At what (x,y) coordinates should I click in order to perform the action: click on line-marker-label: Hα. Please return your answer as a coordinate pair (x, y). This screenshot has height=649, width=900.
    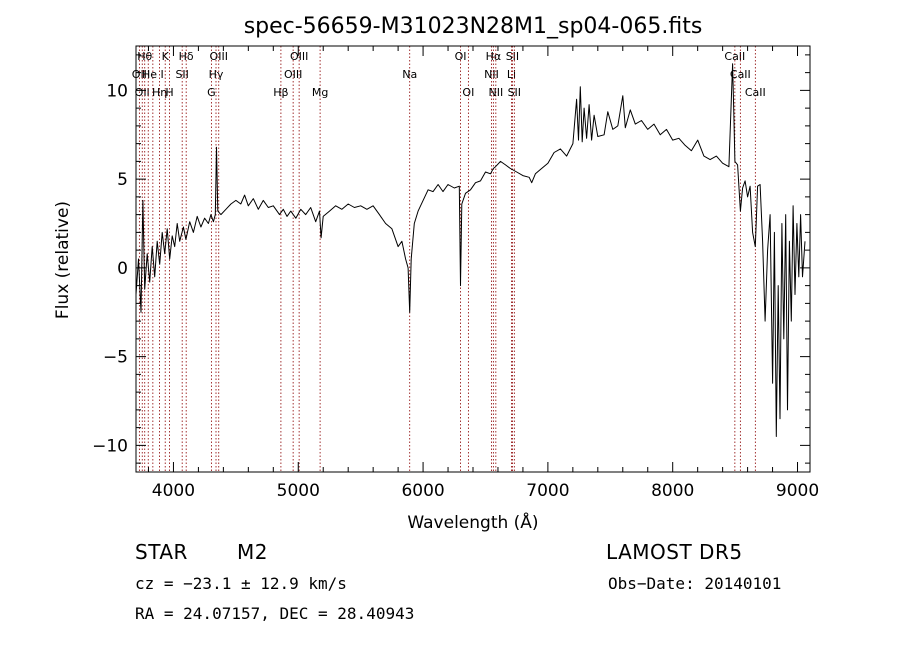
    Looking at the image, I should click on (494, 56).